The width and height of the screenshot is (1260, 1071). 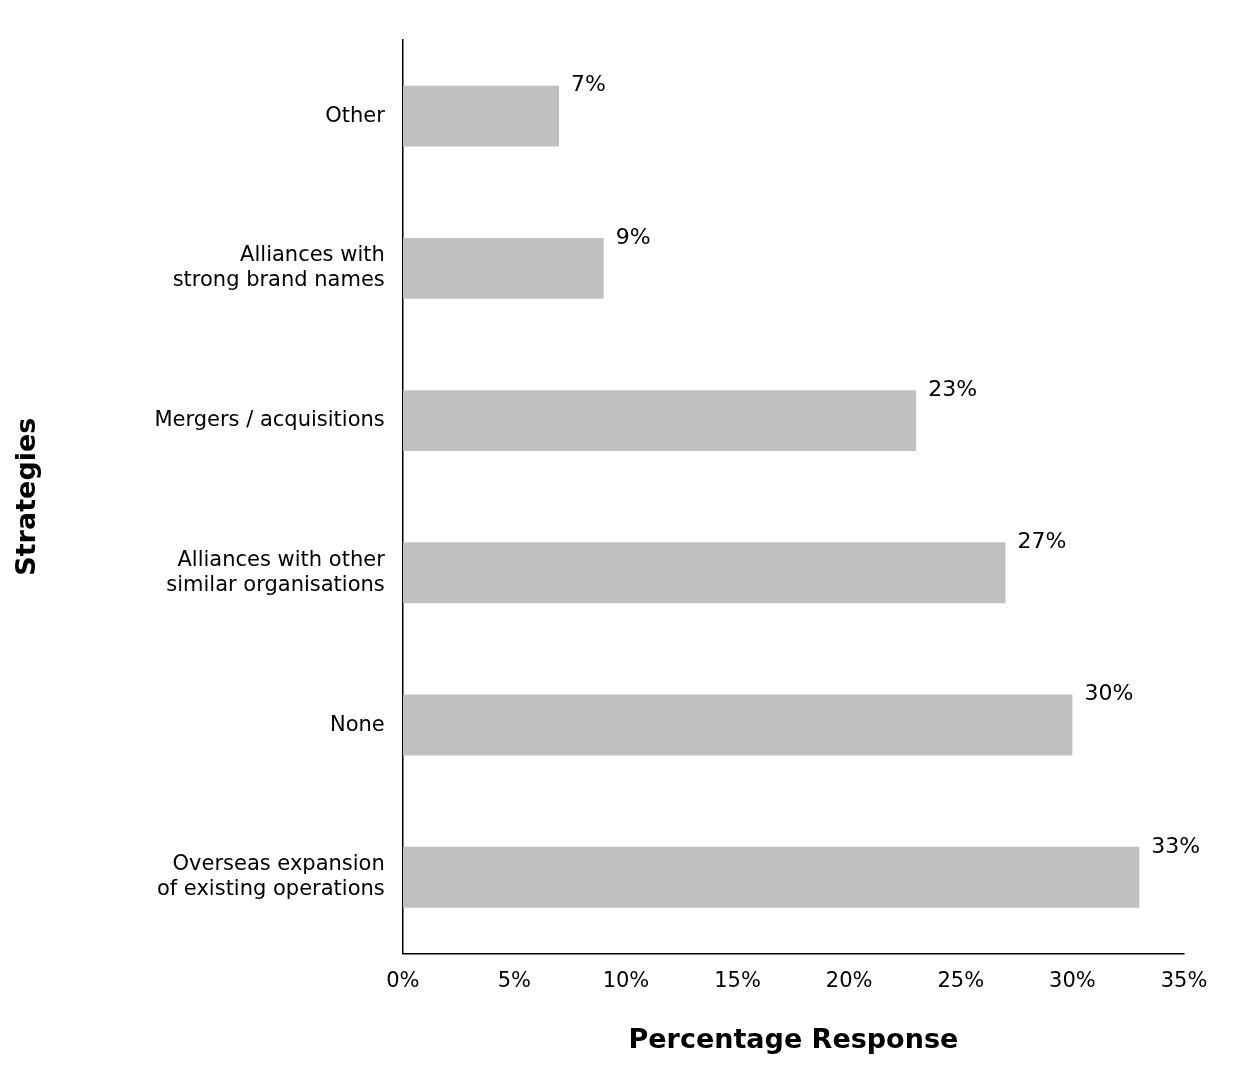 I want to click on x-tick-label: 15%, so click(x=737, y=980).